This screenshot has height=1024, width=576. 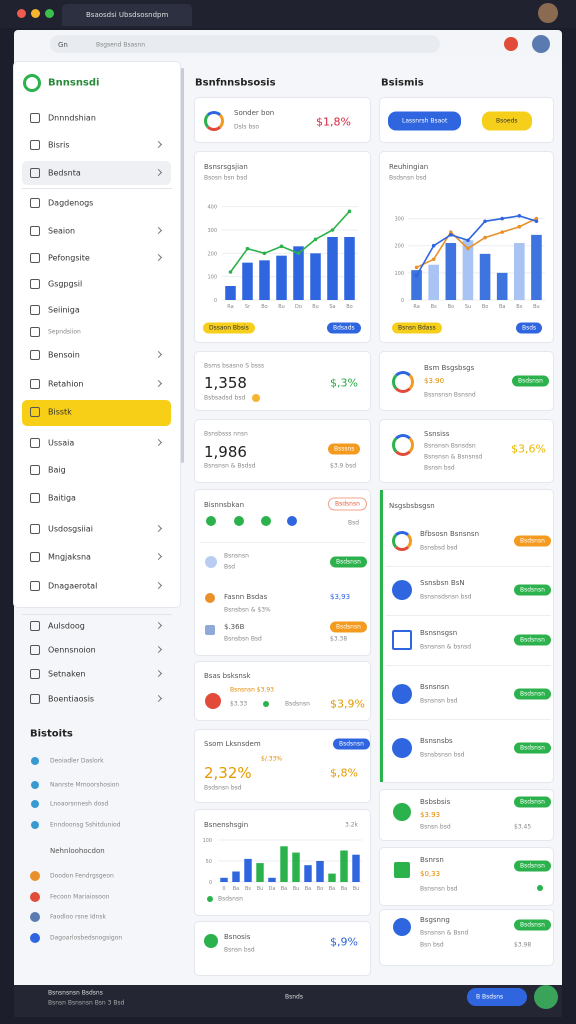 I want to click on tile-badge: Bsdsnsn, so click(x=532, y=866).